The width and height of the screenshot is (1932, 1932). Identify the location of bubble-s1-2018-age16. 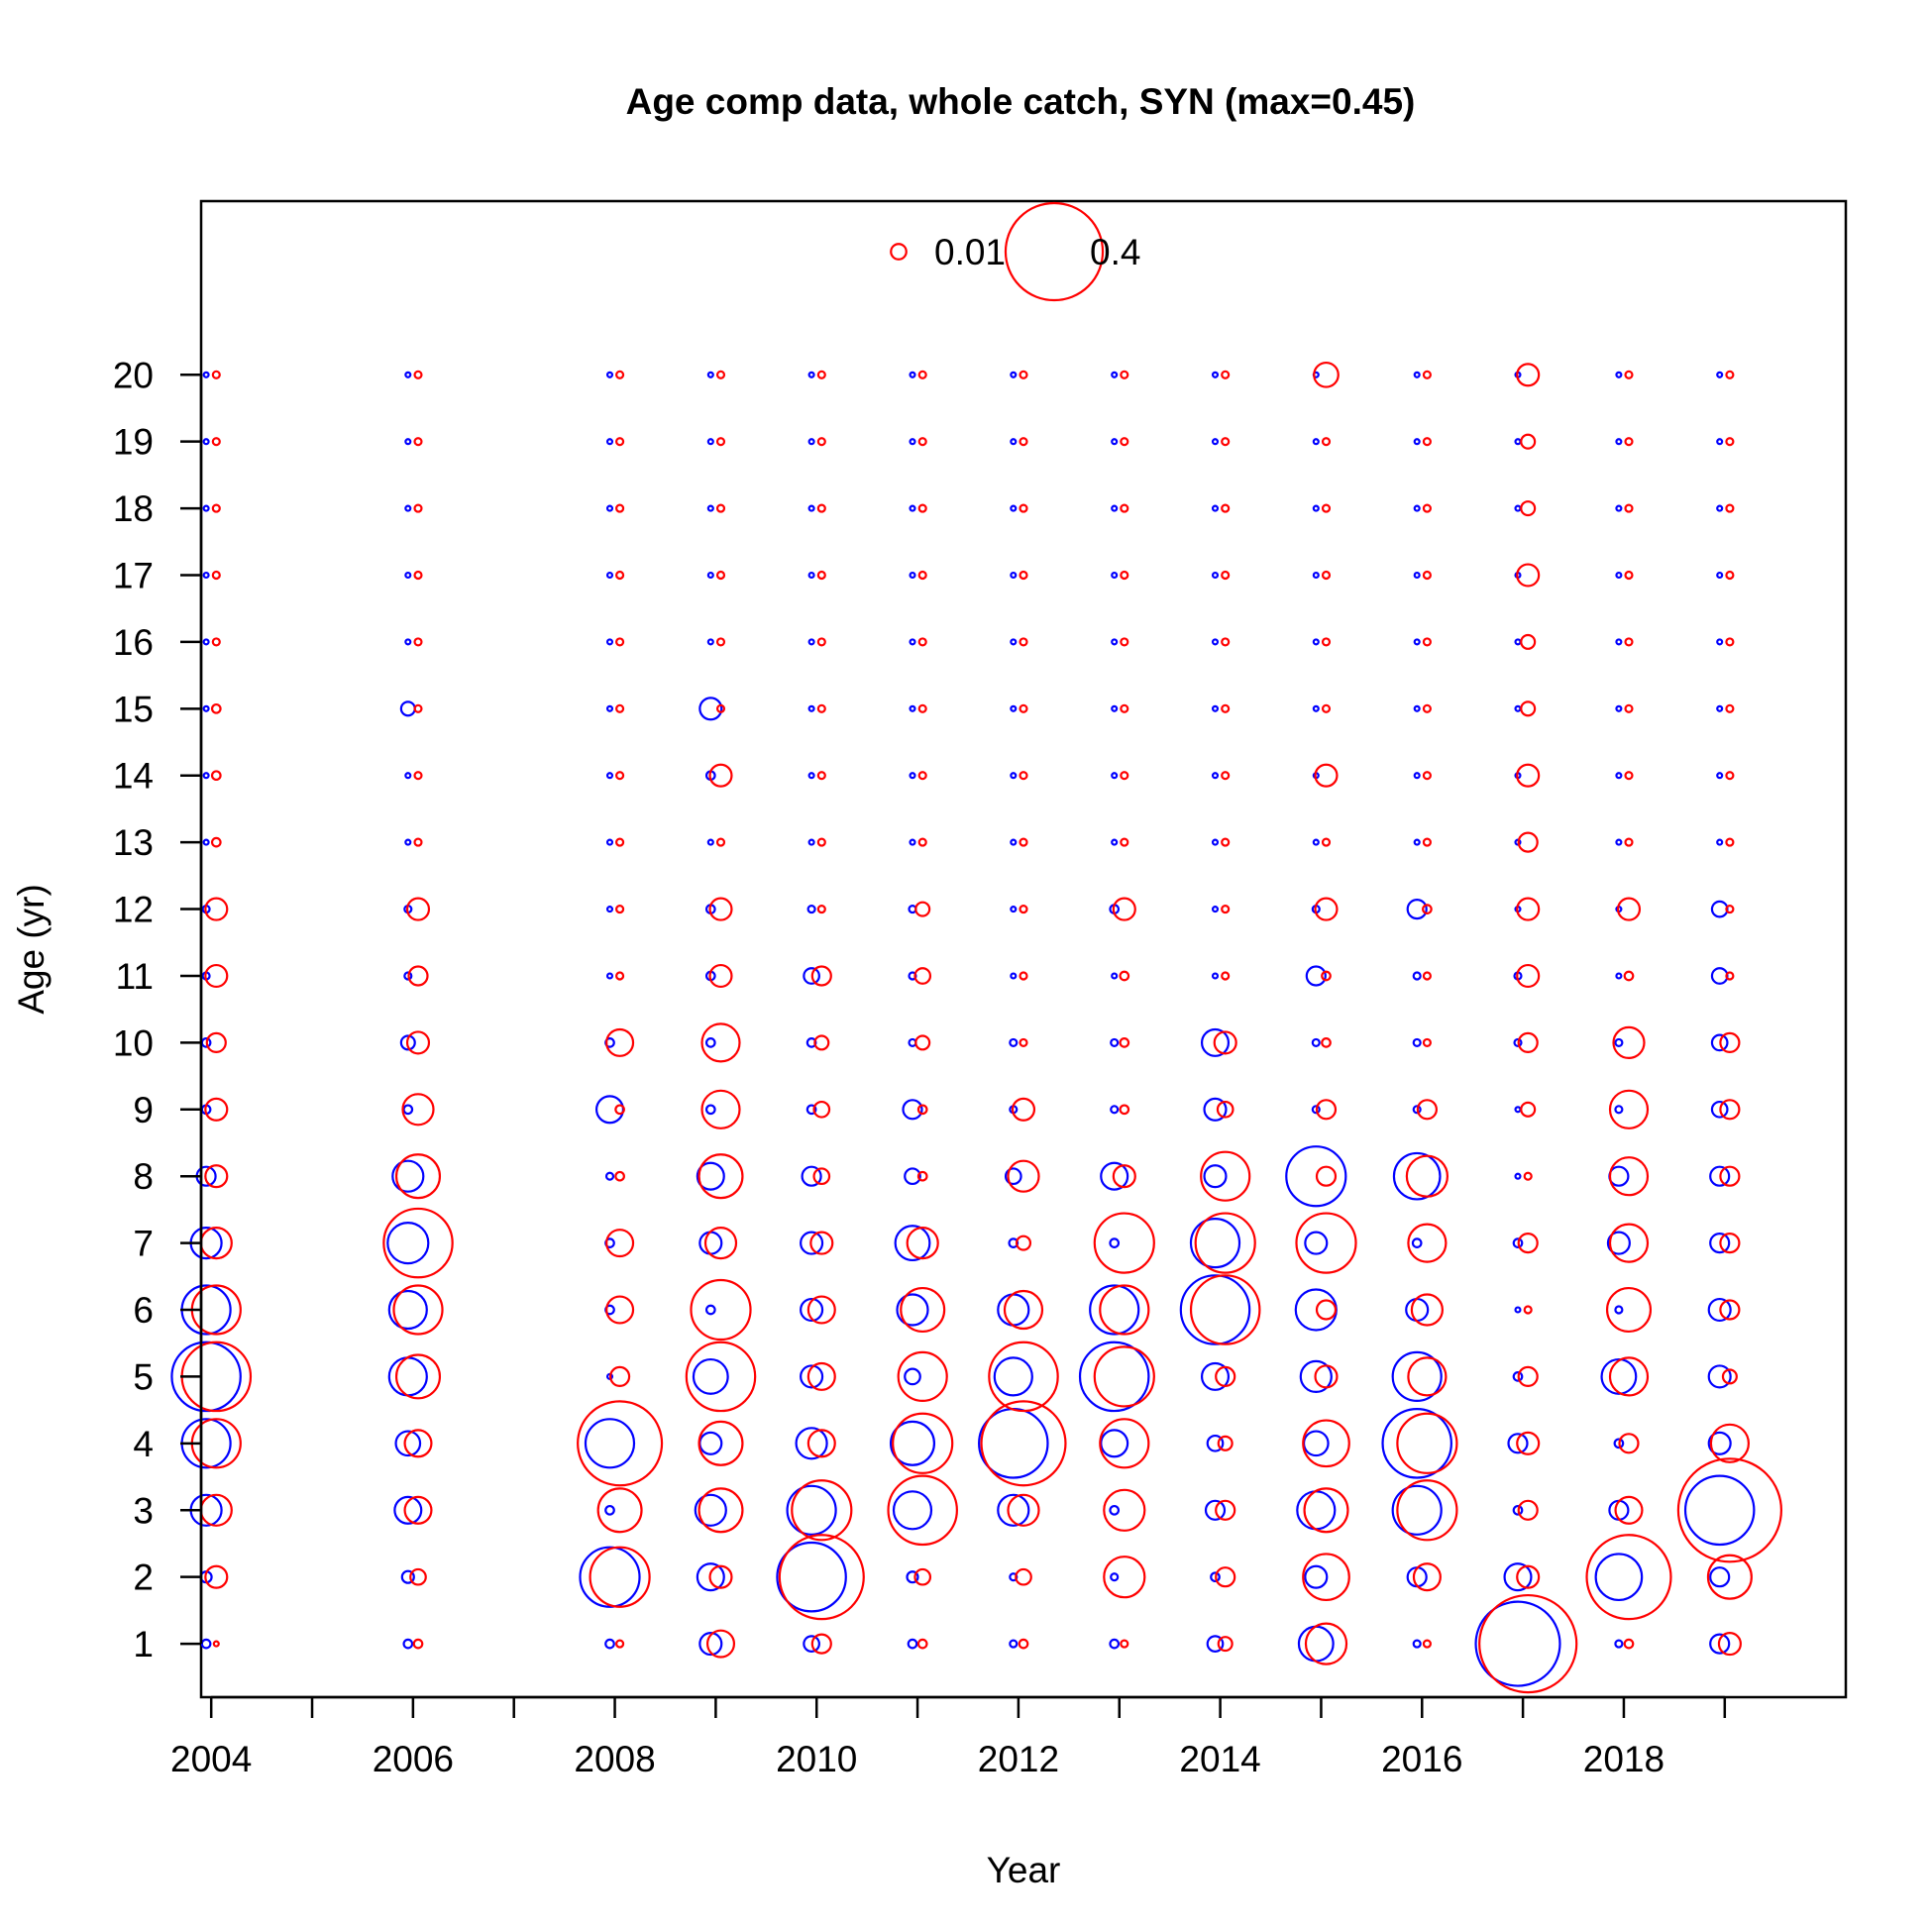
(1629, 642).